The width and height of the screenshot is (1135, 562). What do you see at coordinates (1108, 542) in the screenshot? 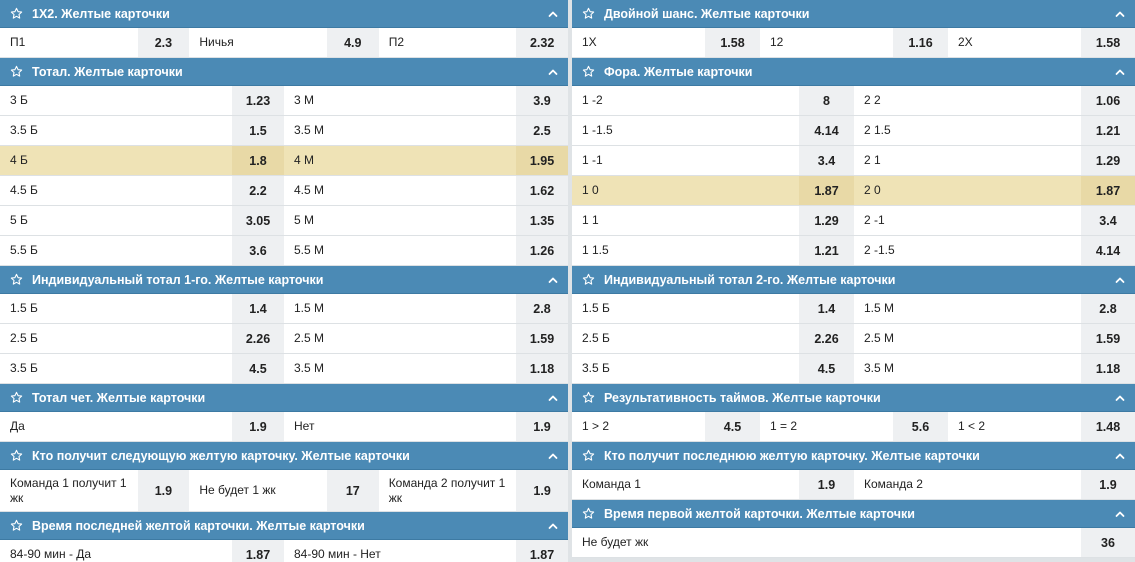
I see `odds-value-button: 36` at bounding box center [1108, 542].